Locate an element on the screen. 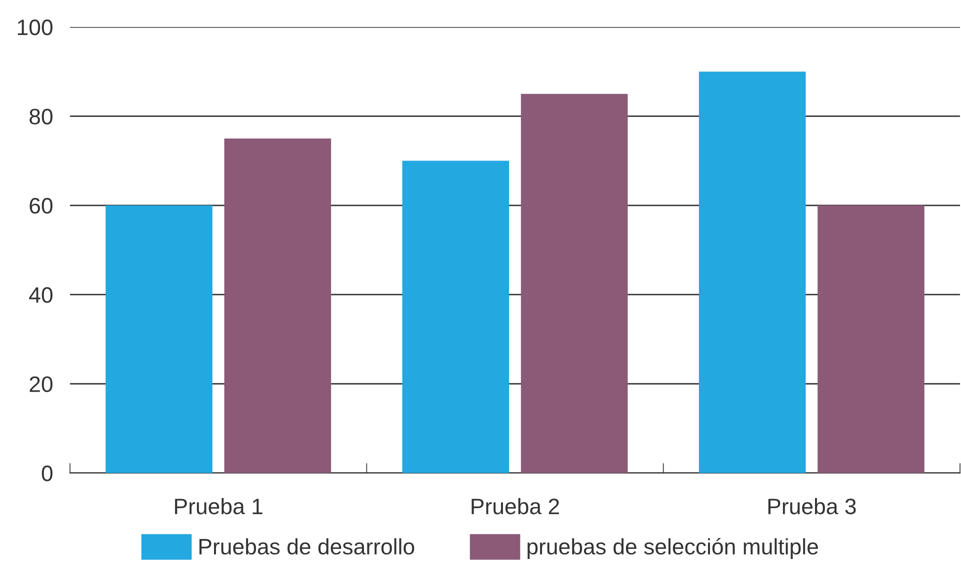 The width and height of the screenshot is (961, 579). legend-label: pruebas de selección multiple is located at coordinates (673, 548).